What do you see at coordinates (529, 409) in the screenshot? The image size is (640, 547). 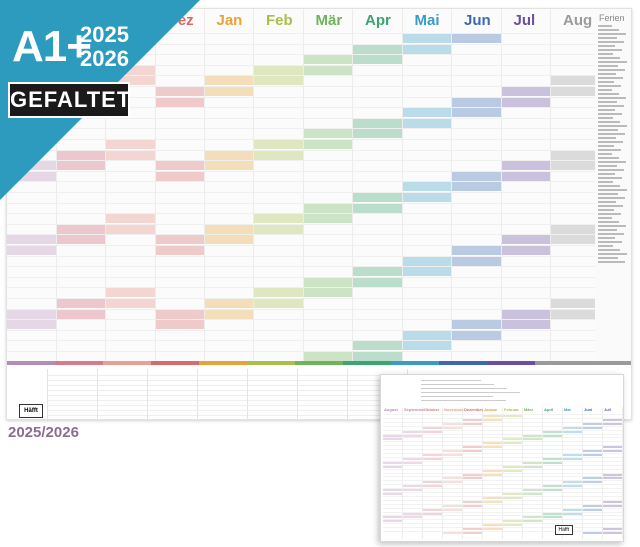 I see `inset-month-heading: März` at bounding box center [529, 409].